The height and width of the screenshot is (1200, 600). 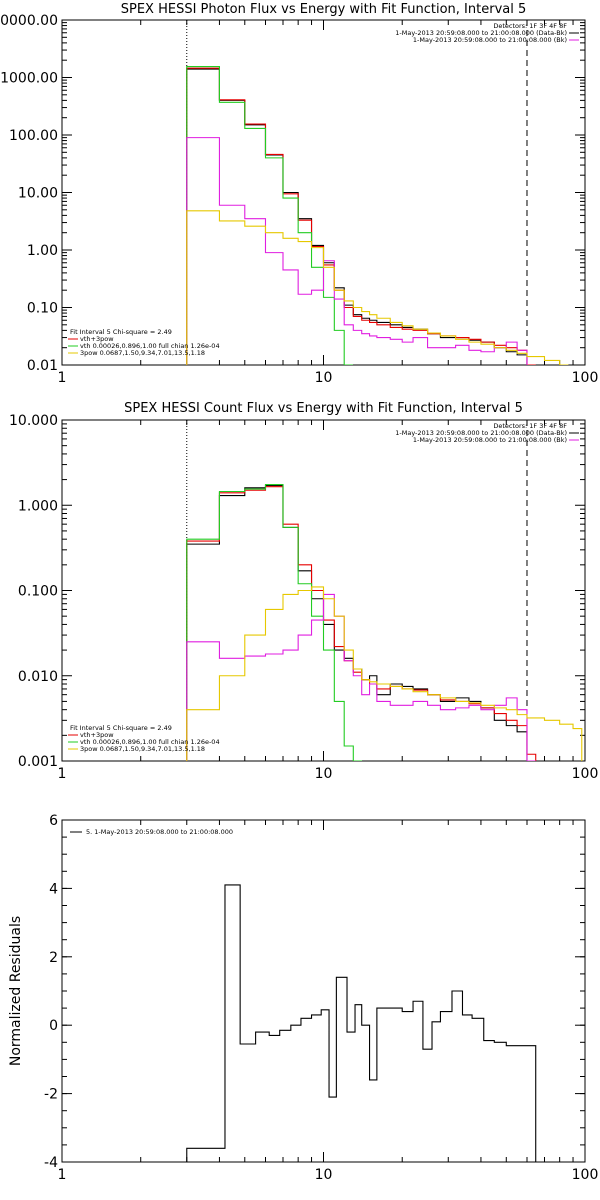 What do you see at coordinates (51, 1095) in the screenshot?
I see `y-tick-label: -2` at bounding box center [51, 1095].